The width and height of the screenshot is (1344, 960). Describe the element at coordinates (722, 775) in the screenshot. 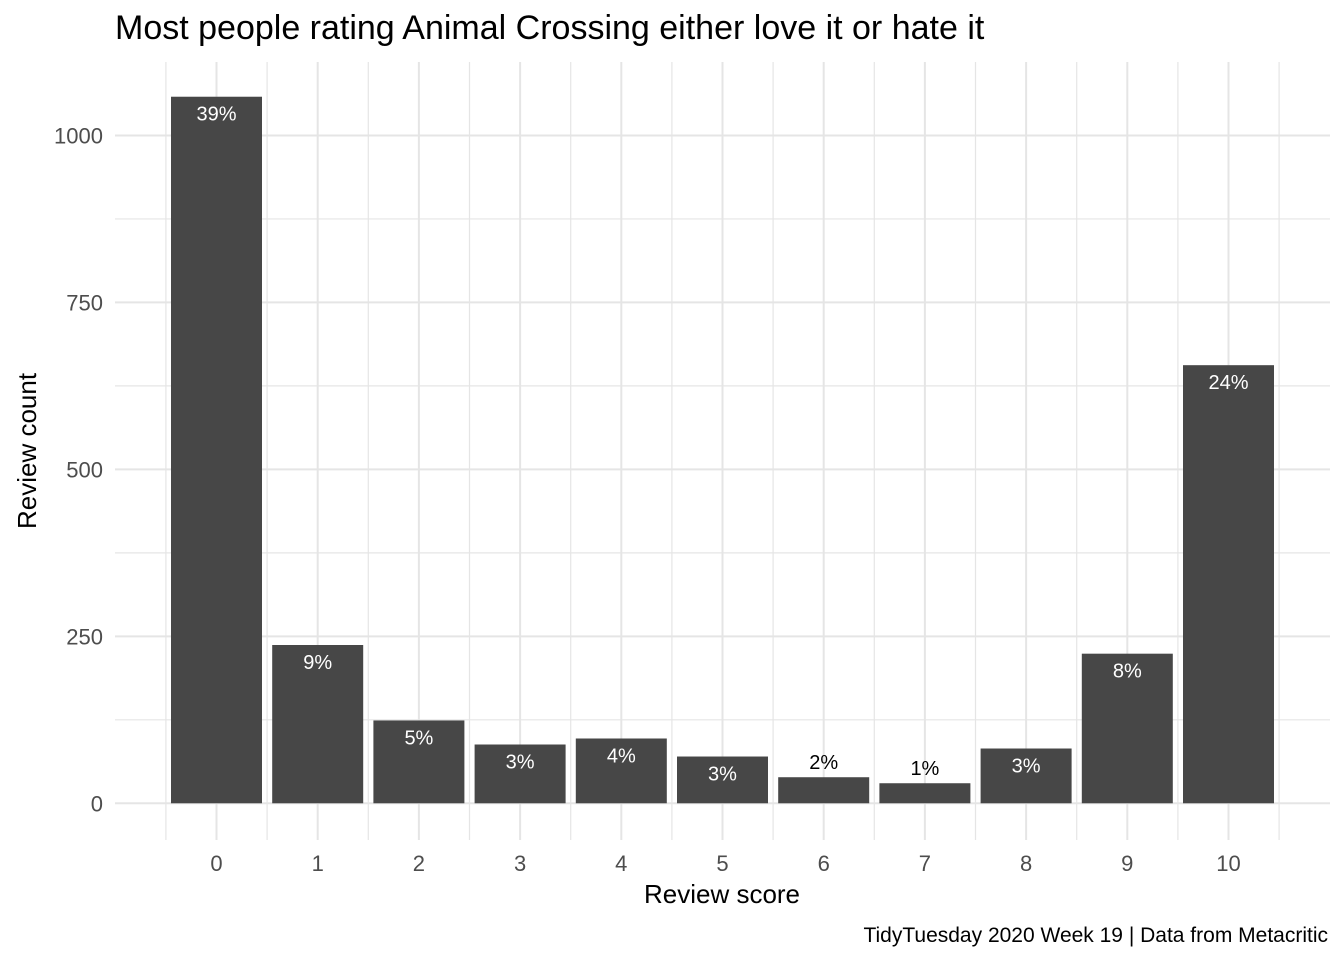

I see `bar-label-5: 3%` at that location.